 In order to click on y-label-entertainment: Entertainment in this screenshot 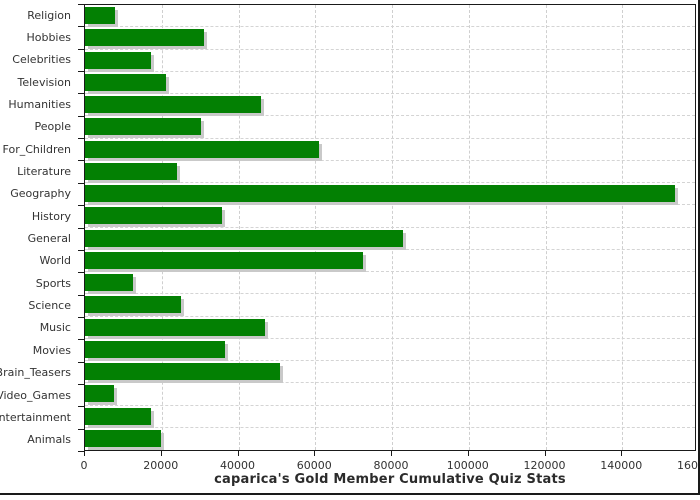, I will do `click(35, 417)`.